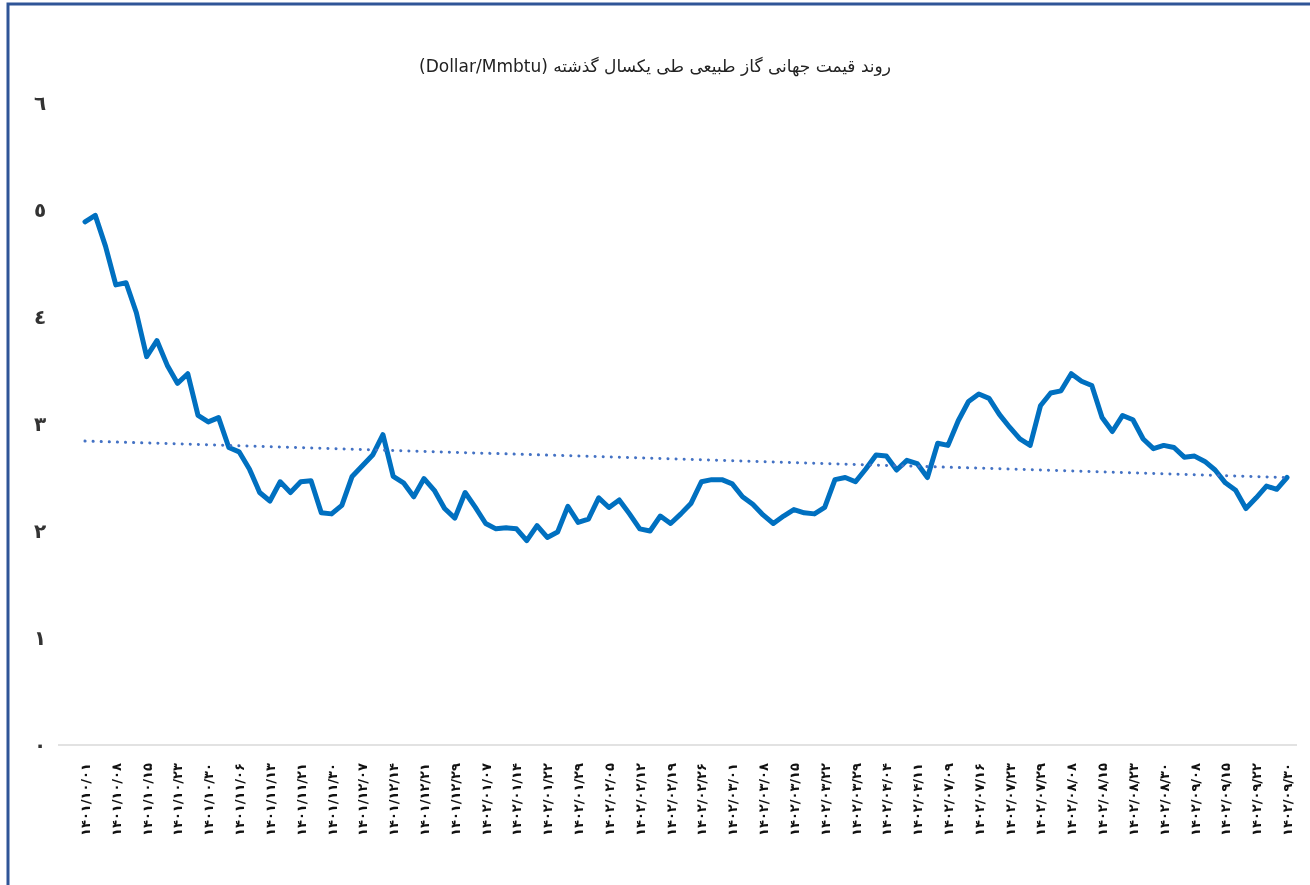 This screenshot has height=885, width=1310. Describe the element at coordinates (301, 799) in the screenshot. I see `x-tick-label: ۱۴۰۱/۱۱/۲۱` at that location.